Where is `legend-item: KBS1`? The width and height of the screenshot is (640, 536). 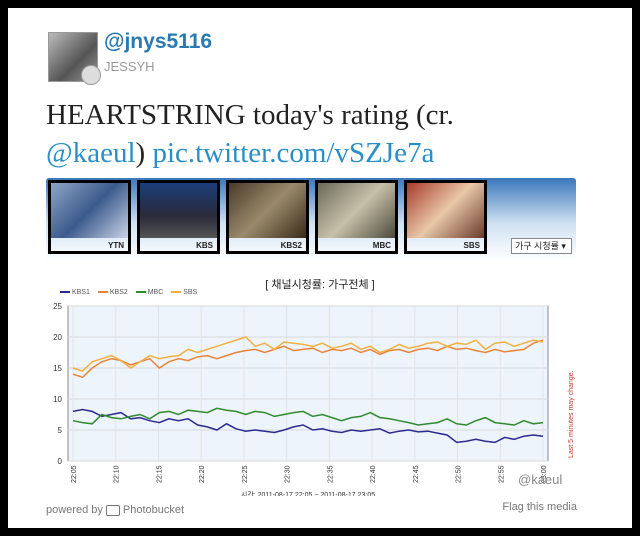
legend-item: KBS1 is located at coordinates (75, 292).